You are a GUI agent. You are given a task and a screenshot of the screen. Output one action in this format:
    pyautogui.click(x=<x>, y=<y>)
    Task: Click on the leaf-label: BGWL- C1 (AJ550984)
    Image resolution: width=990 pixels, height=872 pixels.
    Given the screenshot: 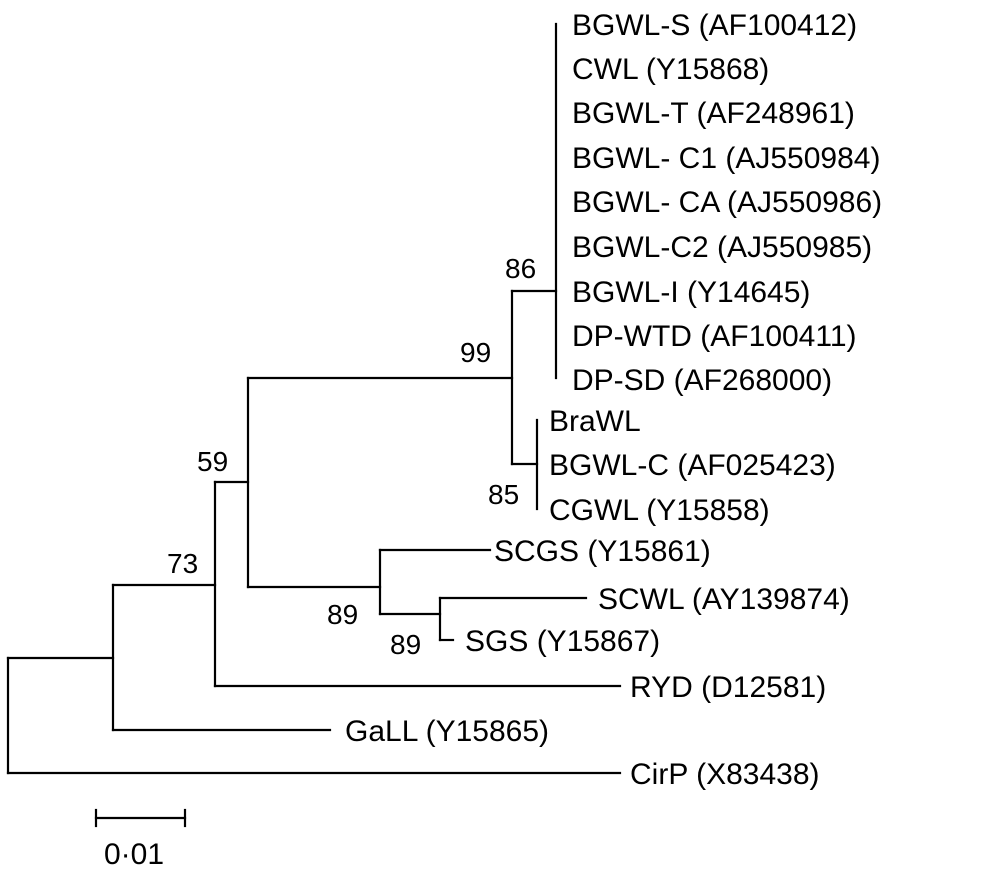 What is the action you would take?
    pyautogui.click(x=726, y=158)
    